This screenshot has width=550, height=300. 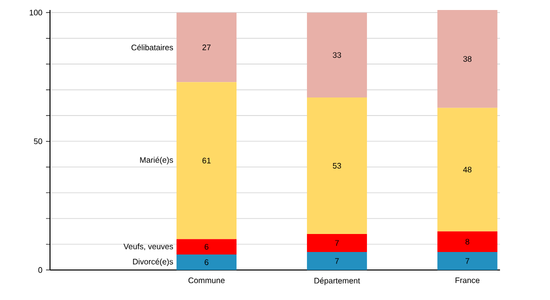 I want to click on y-tick-label: 100, so click(x=36, y=13).